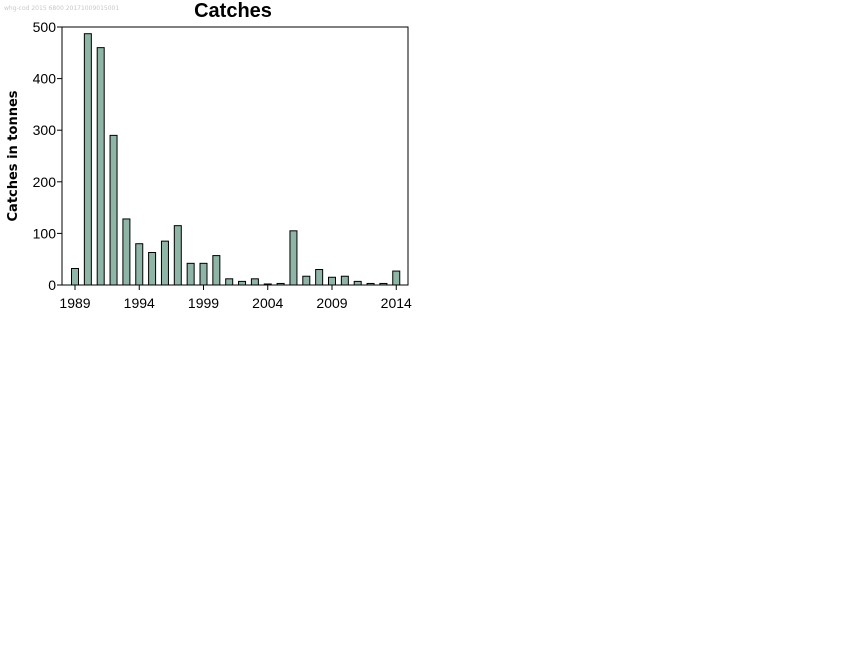  Describe the element at coordinates (45, 79) in the screenshot. I see `y-tick-label-400: 400` at that location.